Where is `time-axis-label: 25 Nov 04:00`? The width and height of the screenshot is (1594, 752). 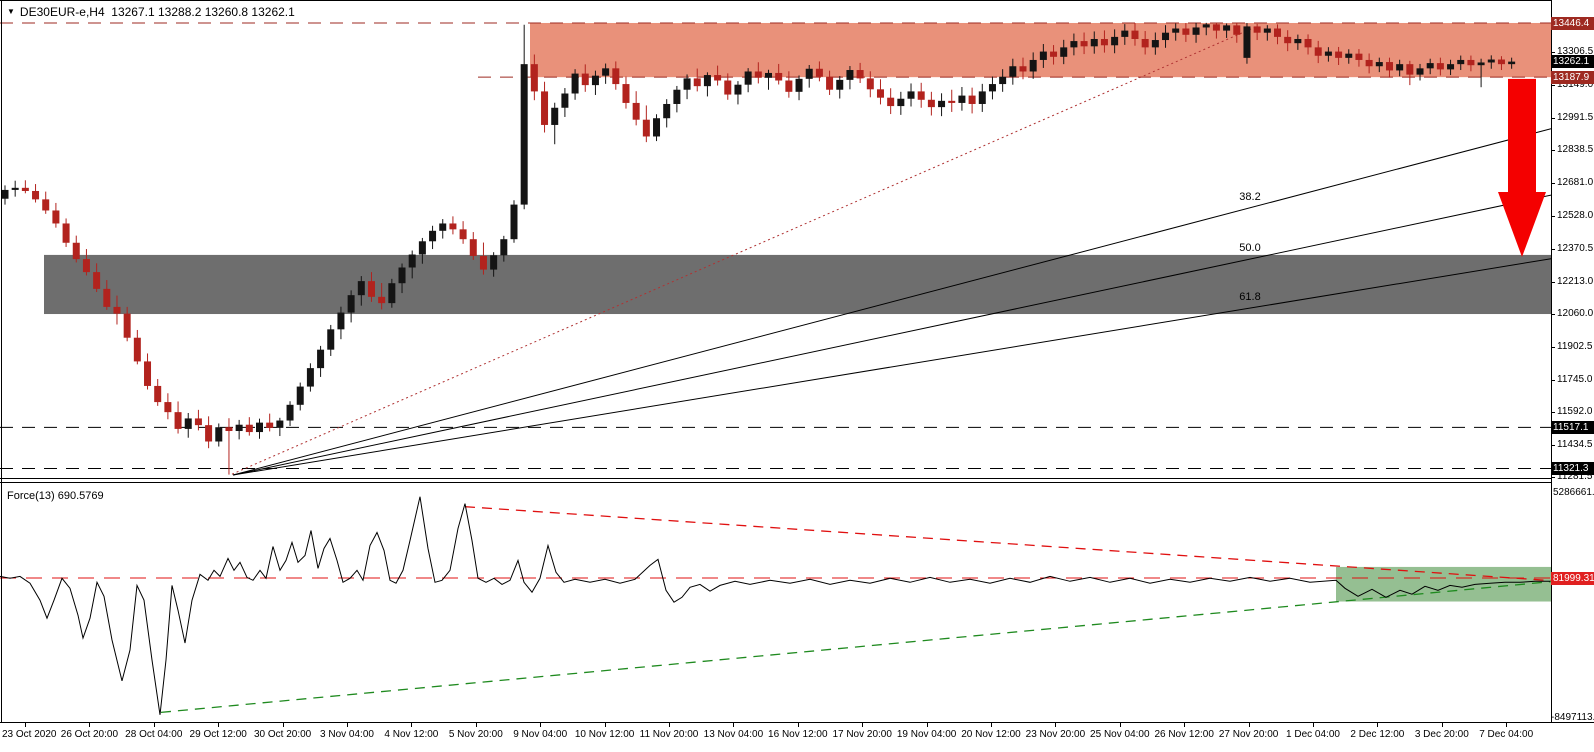
time-axis-label: 25 Nov 04:00 is located at coordinates (1120, 734).